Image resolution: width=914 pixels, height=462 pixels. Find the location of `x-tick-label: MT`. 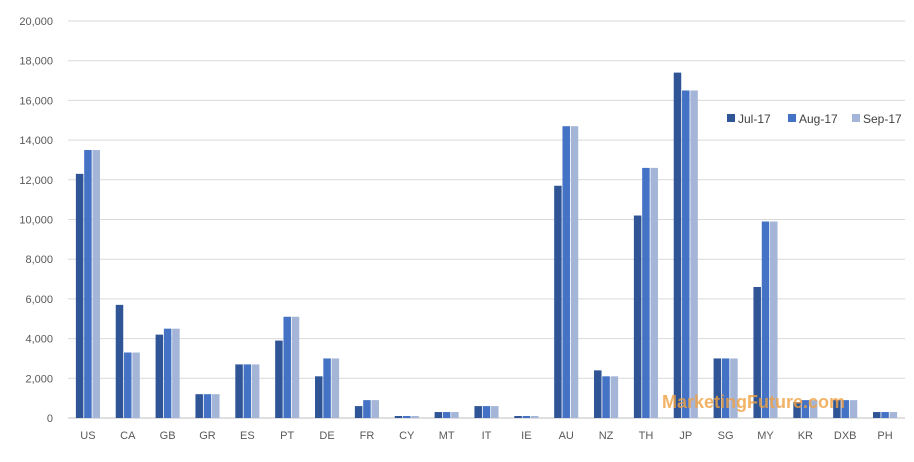

x-tick-label: MT is located at coordinates (447, 436).